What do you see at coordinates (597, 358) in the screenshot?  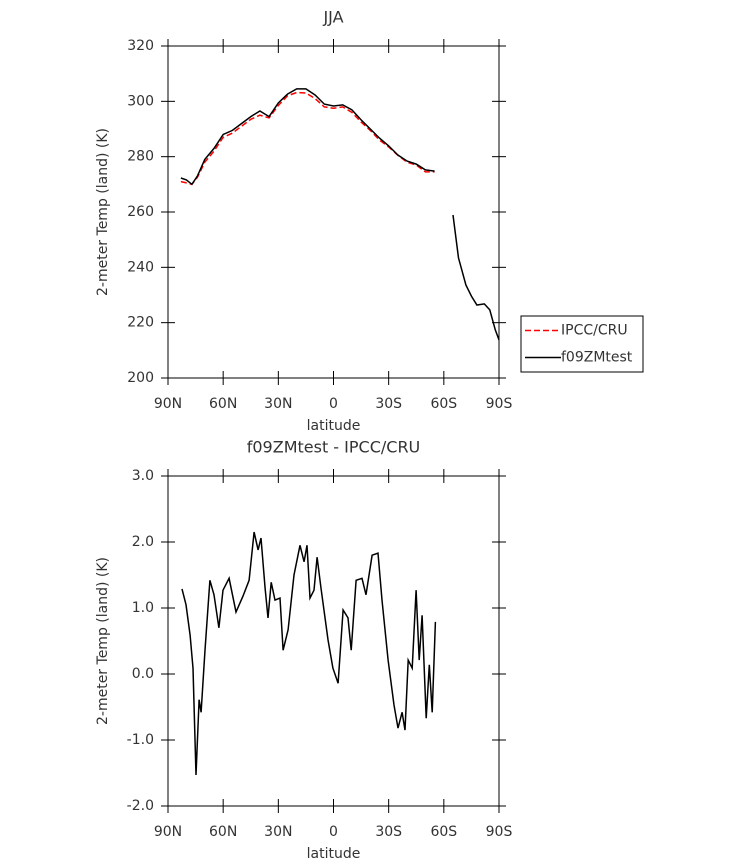 I see `legend-label: f09ZMtest` at bounding box center [597, 358].